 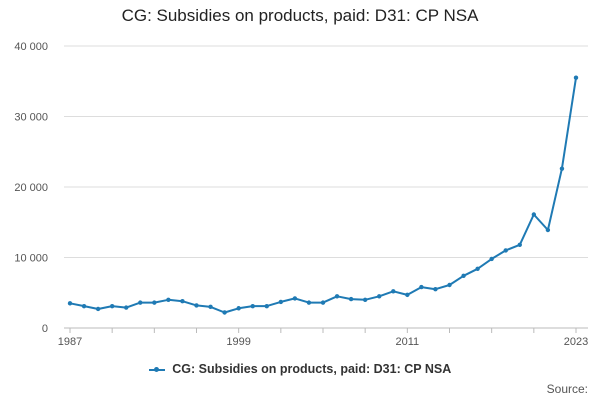 I want to click on y-tick-label: 40 000, so click(x=31, y=47).